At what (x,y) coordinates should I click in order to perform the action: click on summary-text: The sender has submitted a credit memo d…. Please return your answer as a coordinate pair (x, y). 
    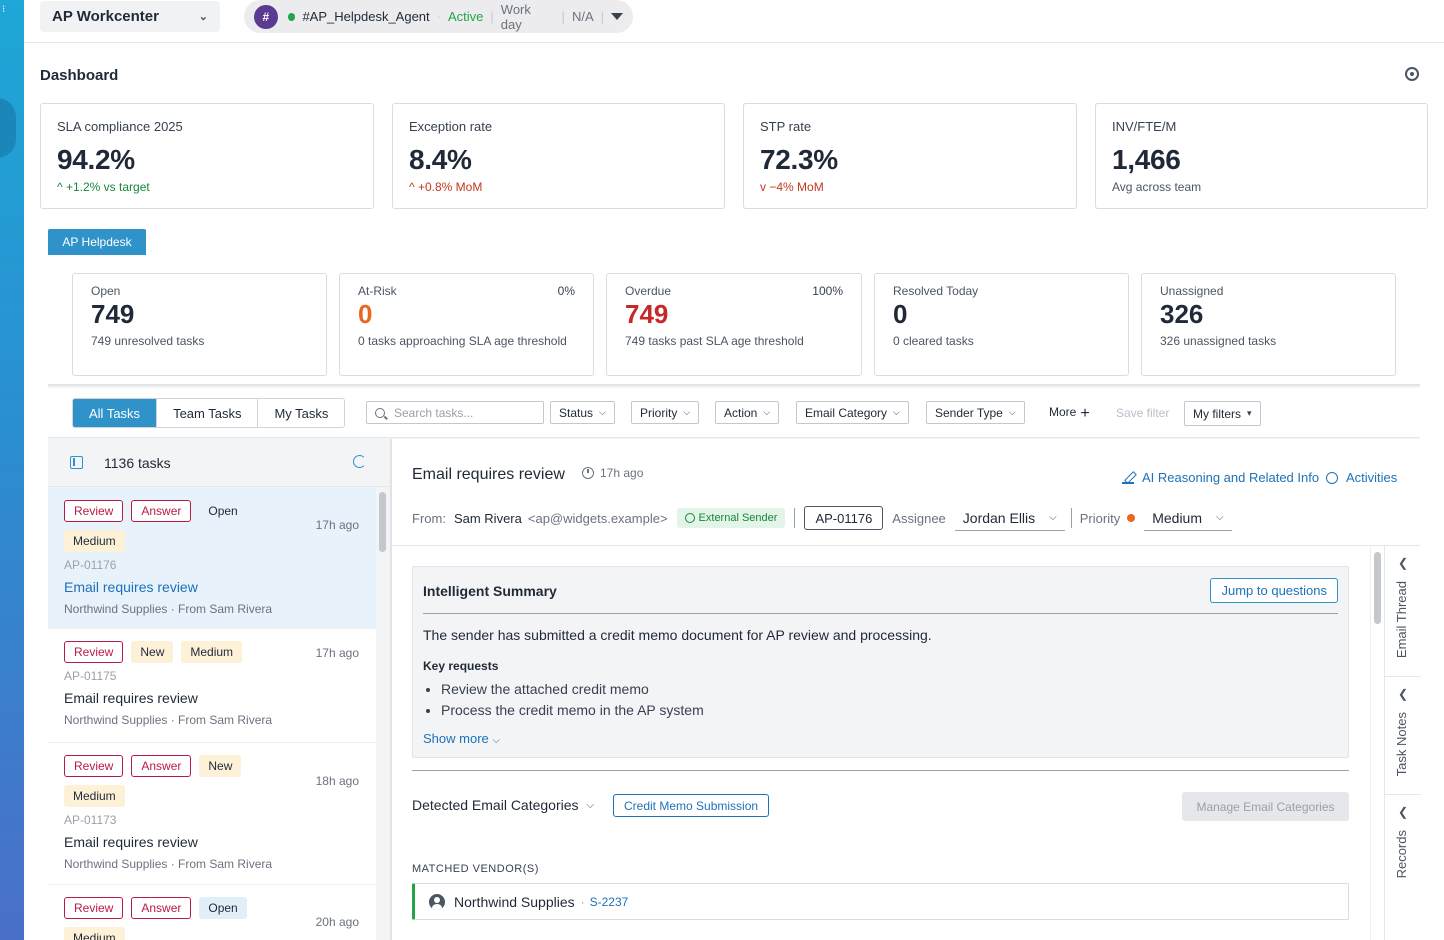
    Looking at the image, I should click on (677, 635).